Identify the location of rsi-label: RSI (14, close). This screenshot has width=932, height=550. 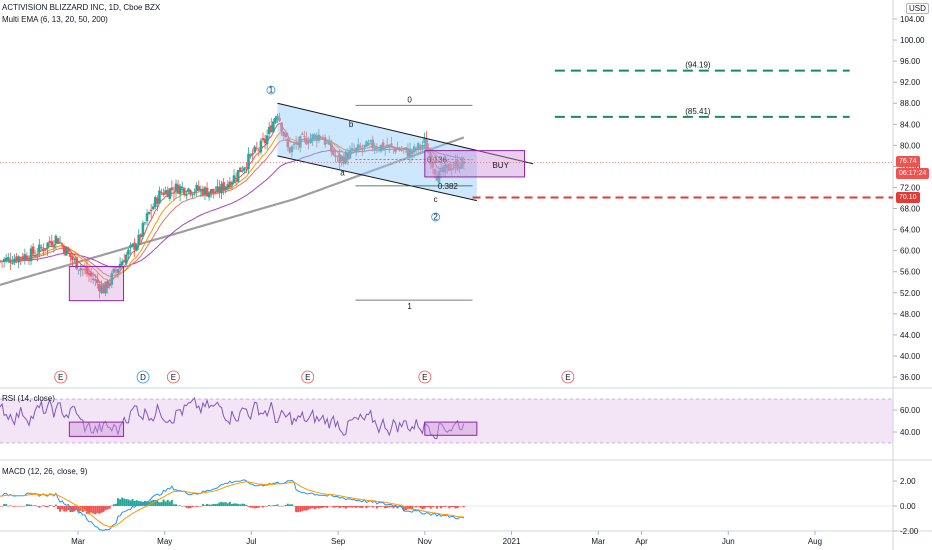
(28, 398).